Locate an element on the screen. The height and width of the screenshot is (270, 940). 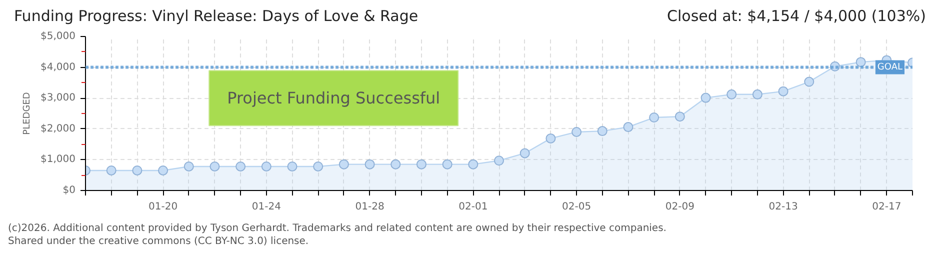
chart-subtitle: Closed at: $4,154 / $4,000 (103%) is located at coordinates (796, 16).